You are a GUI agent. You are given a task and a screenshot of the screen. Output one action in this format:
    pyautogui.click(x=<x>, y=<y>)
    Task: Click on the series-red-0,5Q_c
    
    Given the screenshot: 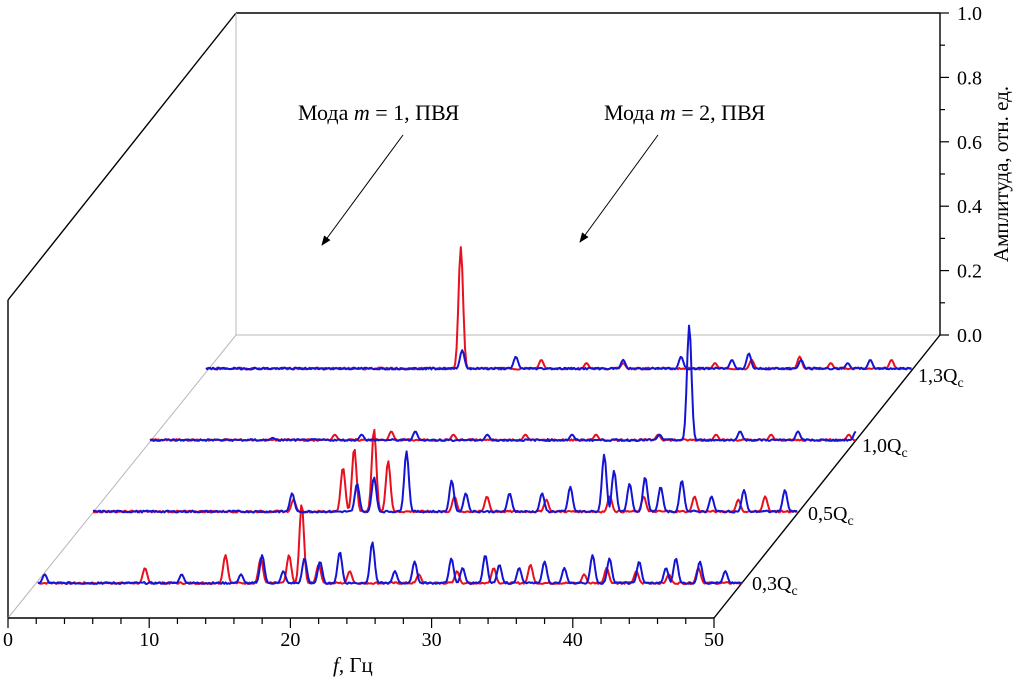 What is the action you would take?
    pyautogui.click(x=445, y=471)
    